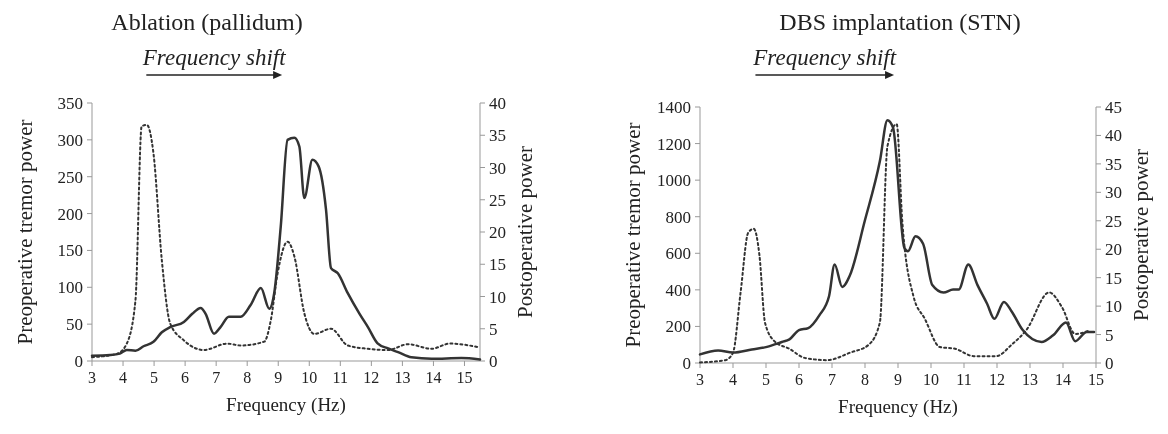  I want to click on y-tick-label: 400, so click(678, 290).